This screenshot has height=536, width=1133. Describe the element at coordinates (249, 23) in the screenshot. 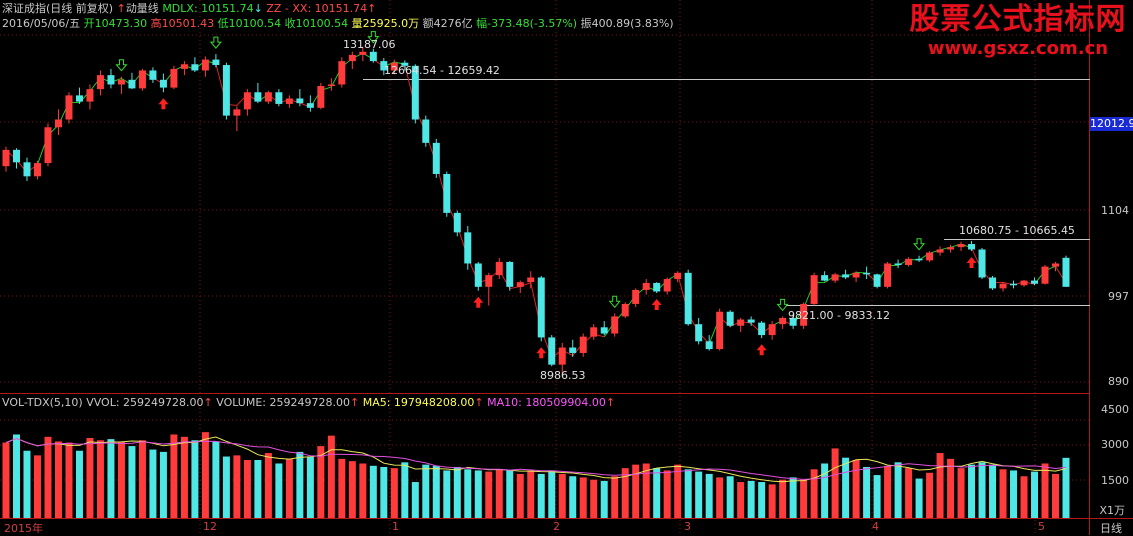

I see `low-value: 低10100.54` at that location.